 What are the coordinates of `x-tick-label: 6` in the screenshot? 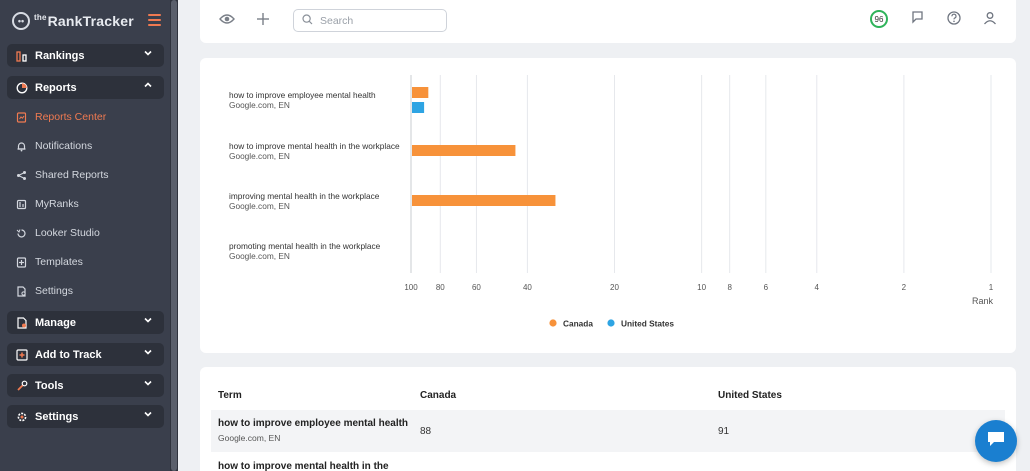 It's located at (766, 287).